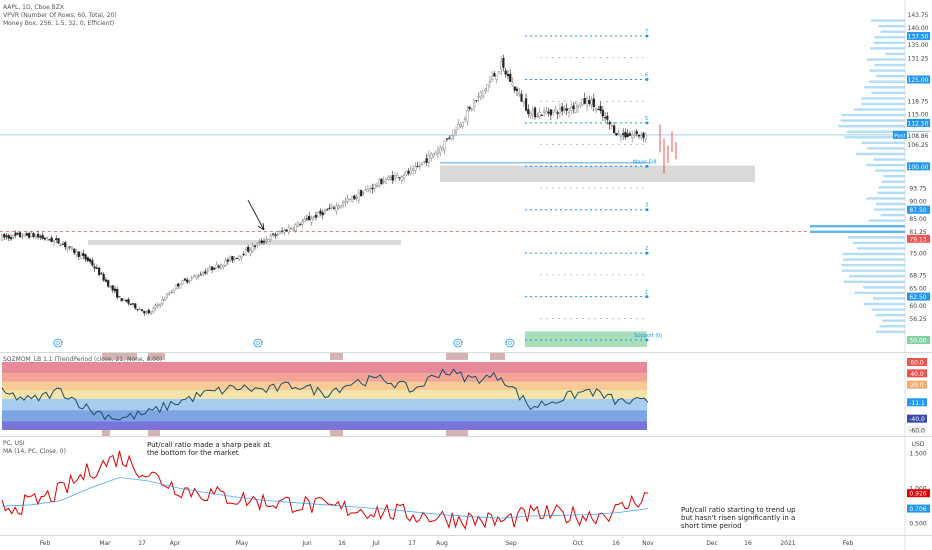 This screenshot has width=932, height=550. Describe the element at coordinates (917, 232) in the screenshot. I see `price-scale-label: 81.25` at that location.